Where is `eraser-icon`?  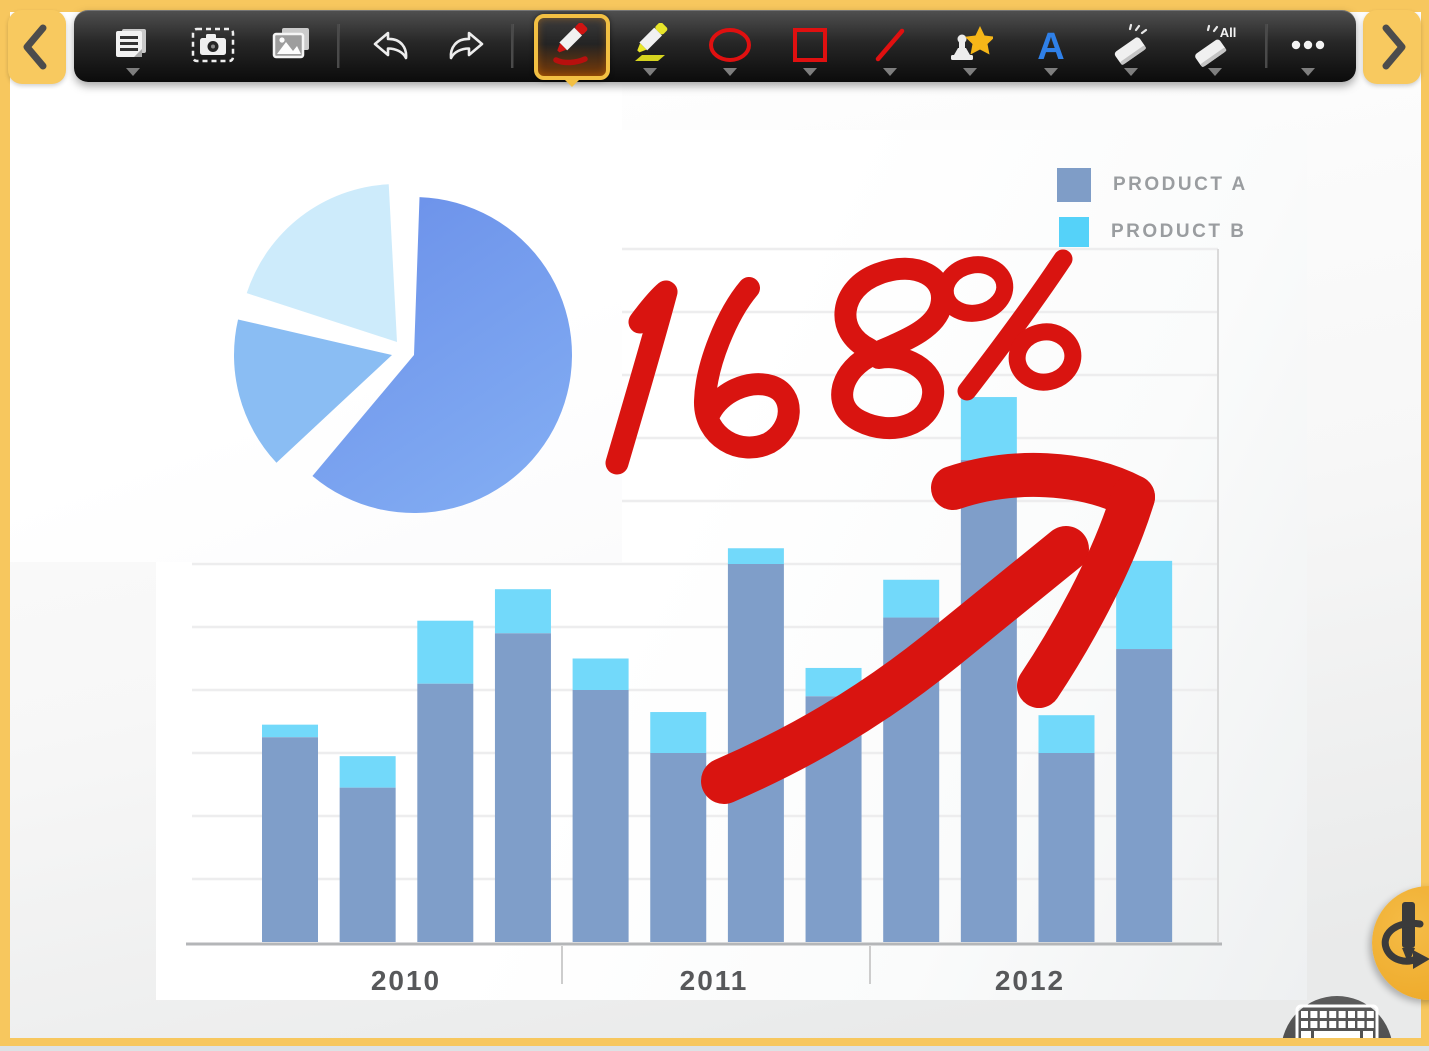
eraser-icon is located at coordinates (1131, 44).